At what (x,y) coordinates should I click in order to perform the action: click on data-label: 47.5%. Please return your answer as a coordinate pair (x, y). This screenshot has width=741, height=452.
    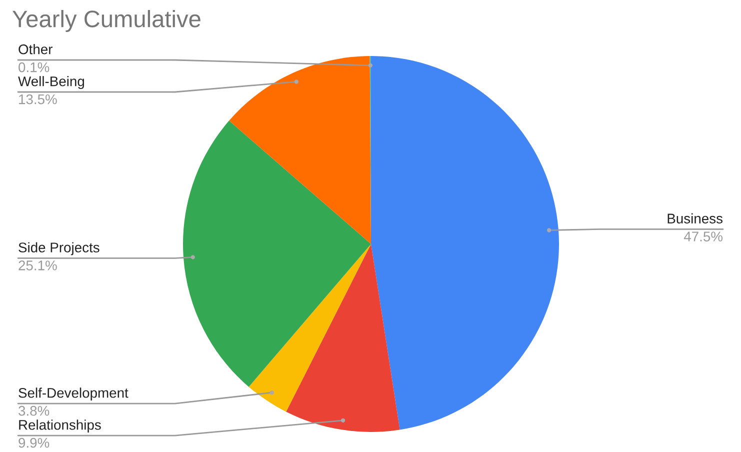
    Looking at the image, I should click on (703, 237).